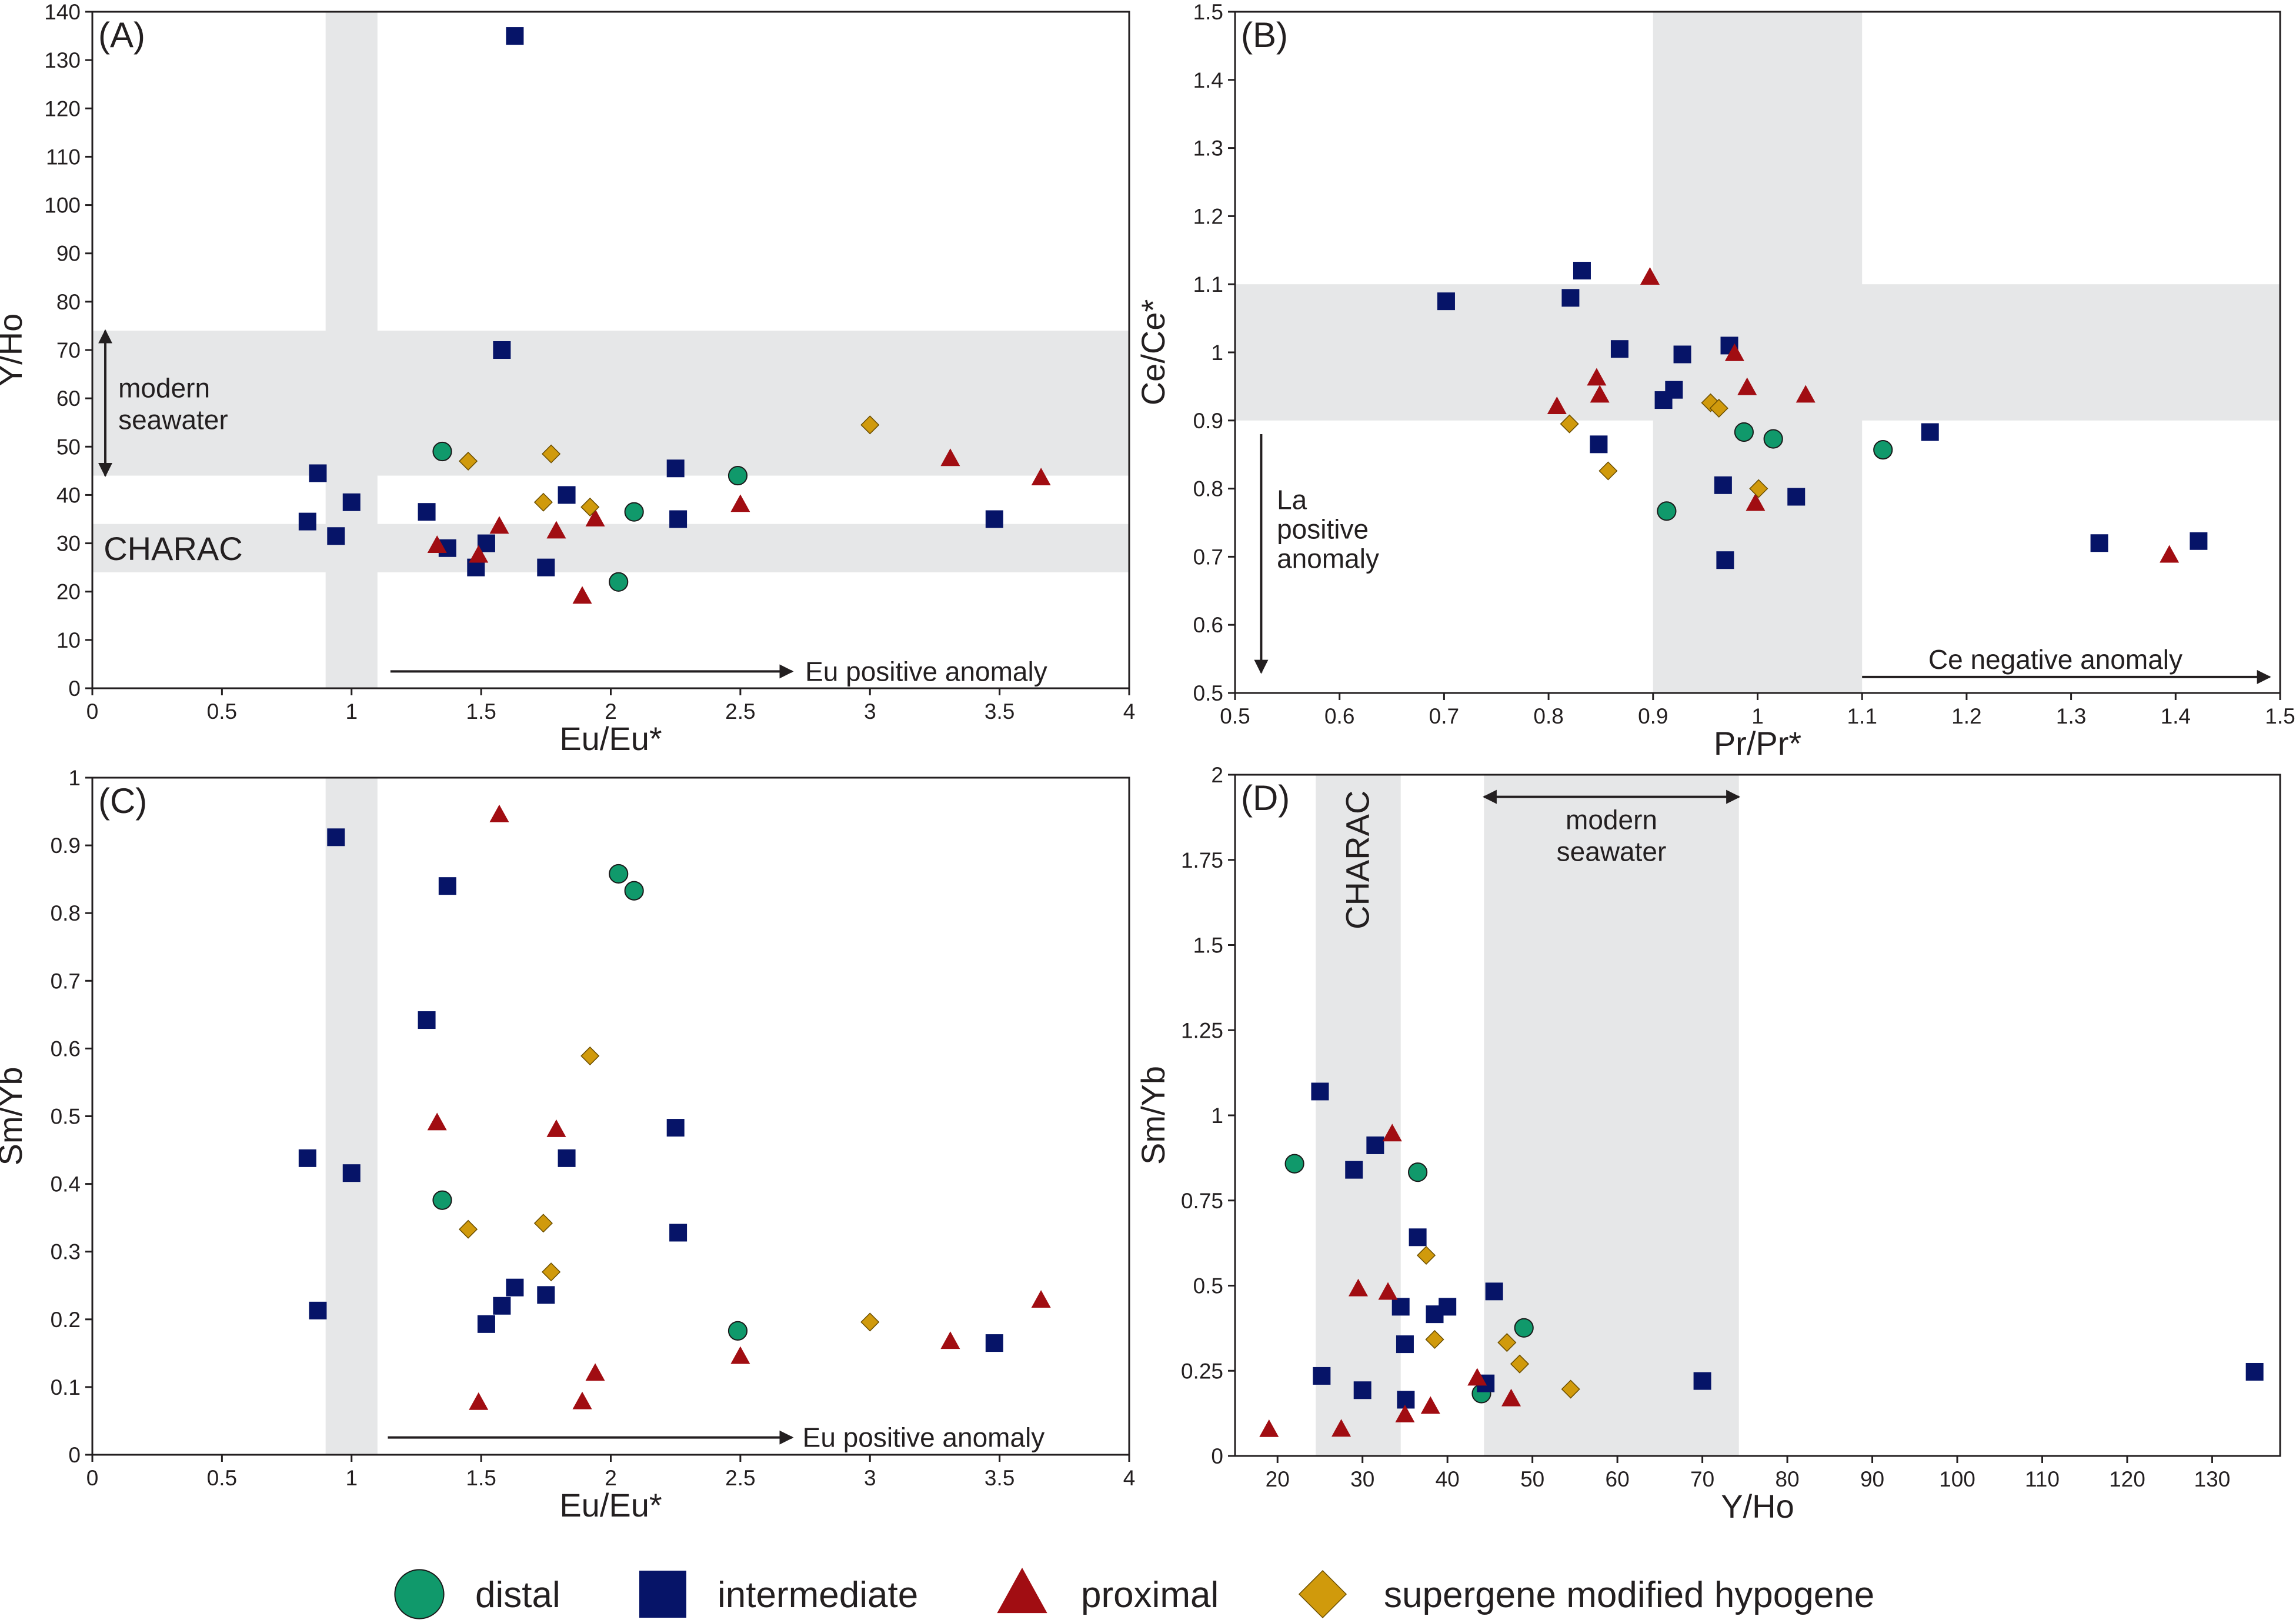 Image resolution: width=2296 pixels, height=1623 pixels. What do you see at coordinates (63, 157) in the screenshot?
I see `y-tick-label: 110` at bounding box center [63, 157].